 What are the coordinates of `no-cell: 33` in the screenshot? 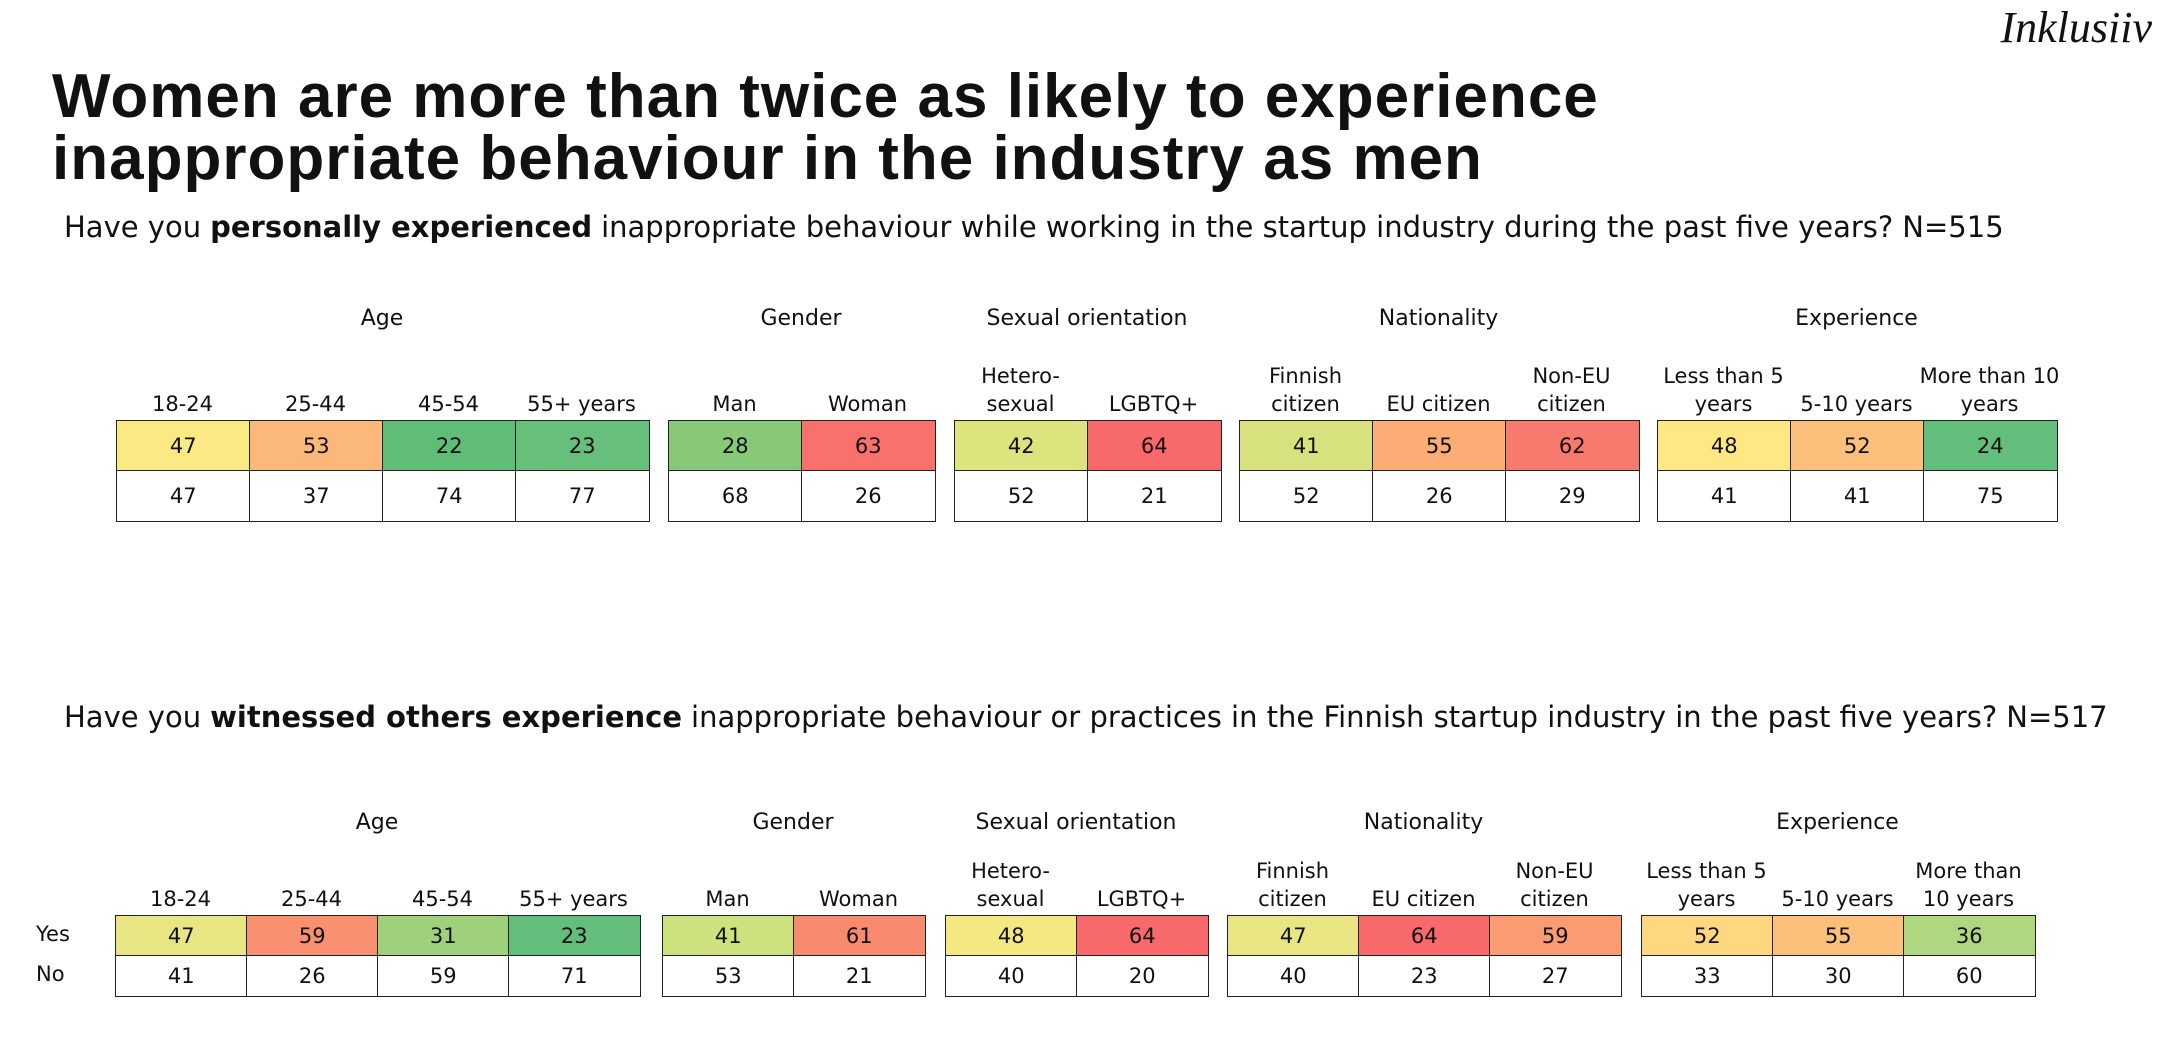 It's located at (1707, 976).